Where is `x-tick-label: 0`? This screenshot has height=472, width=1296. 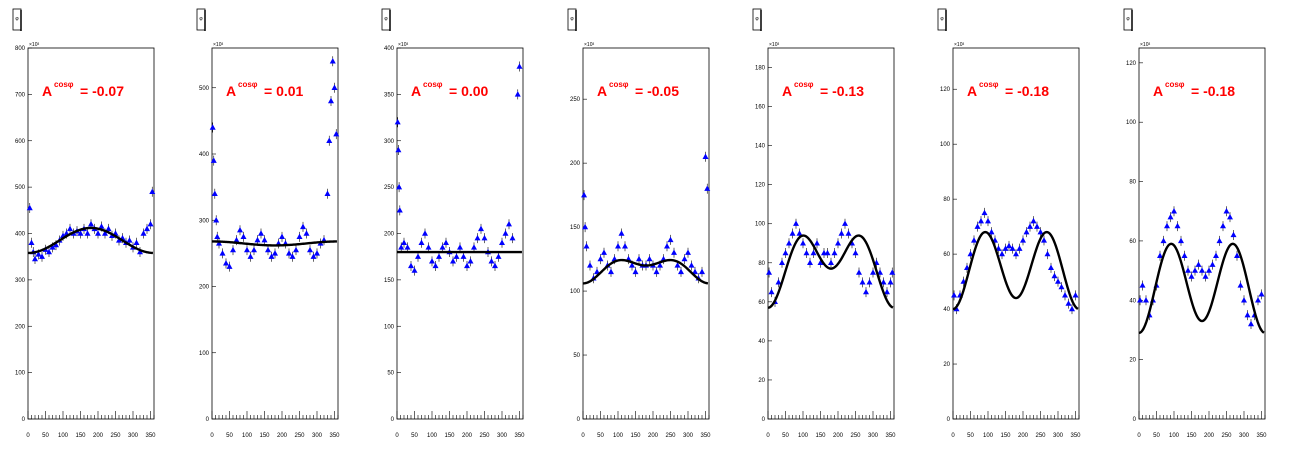
x-tick-label: 0 is located at coordinates (212, 436).